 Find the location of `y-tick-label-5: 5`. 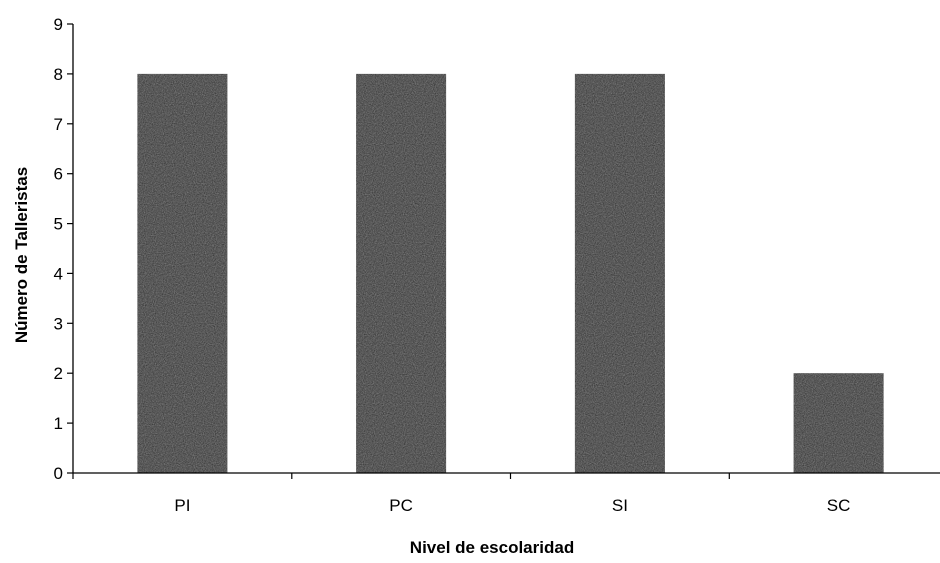

y-tick-label-5: 5 is located at coordinates (58, 224).